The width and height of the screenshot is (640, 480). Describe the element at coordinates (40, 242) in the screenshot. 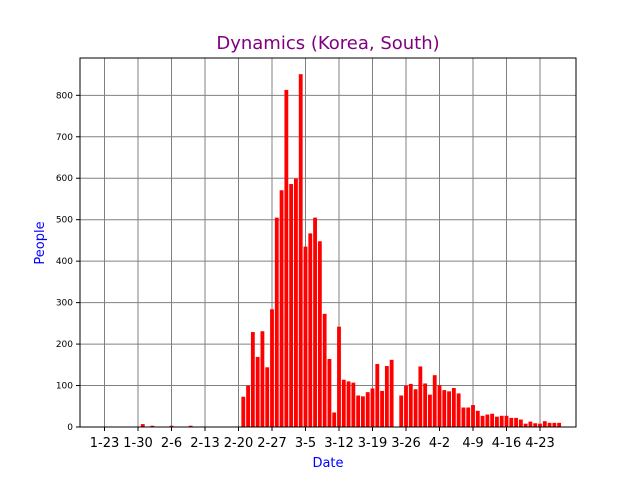

I see `y-axis-label: People` at that location.